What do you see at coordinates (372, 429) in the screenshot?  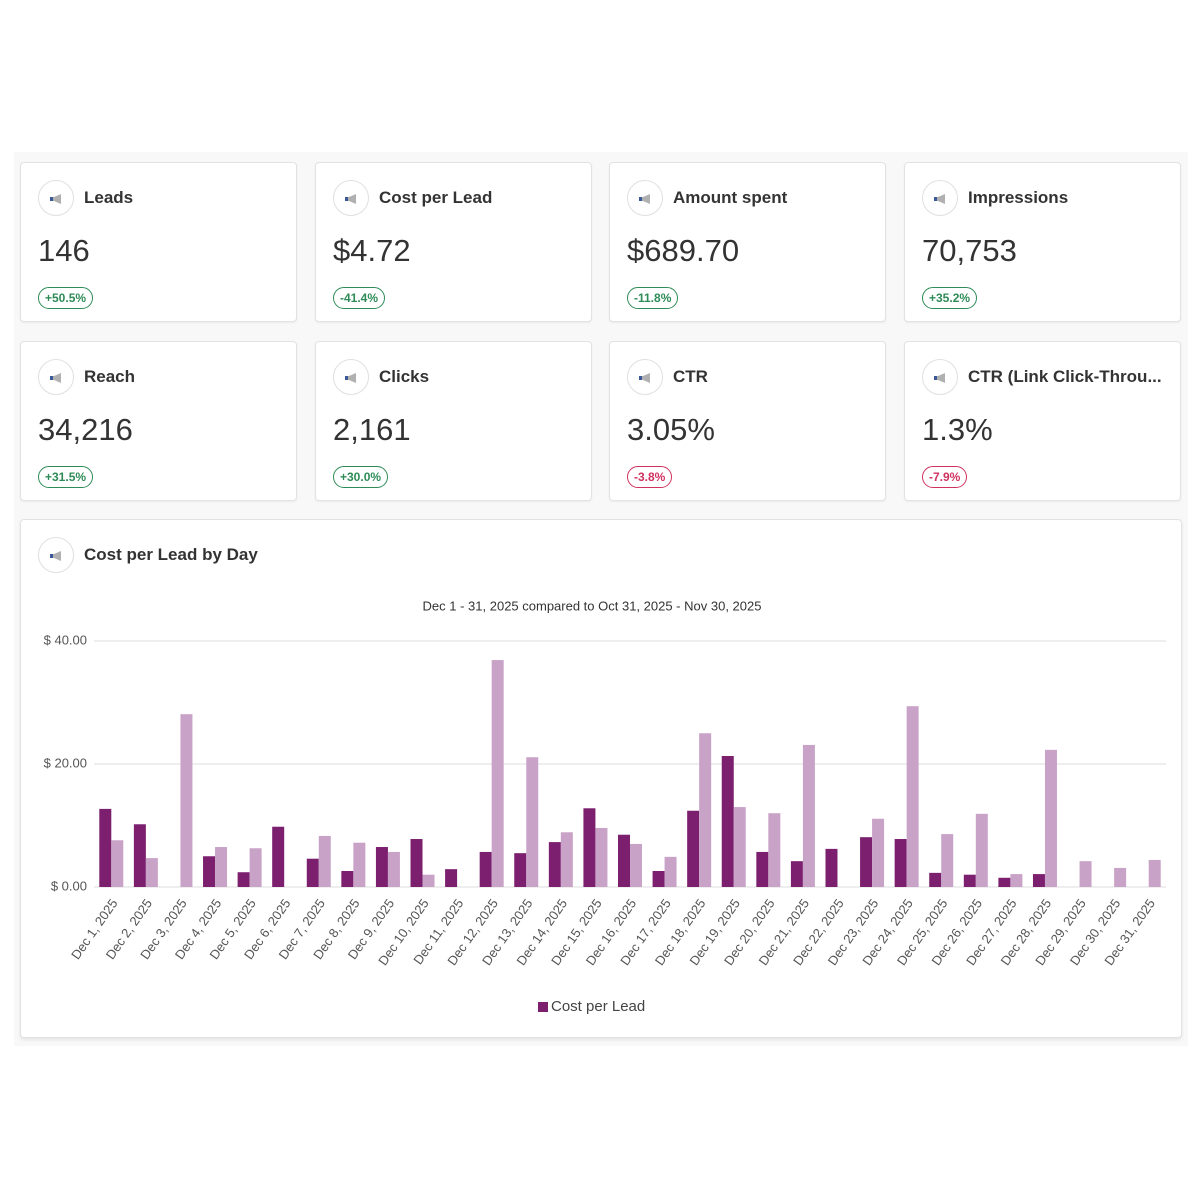 I see `card-value: 2,161` at bounding box center [372, 429].